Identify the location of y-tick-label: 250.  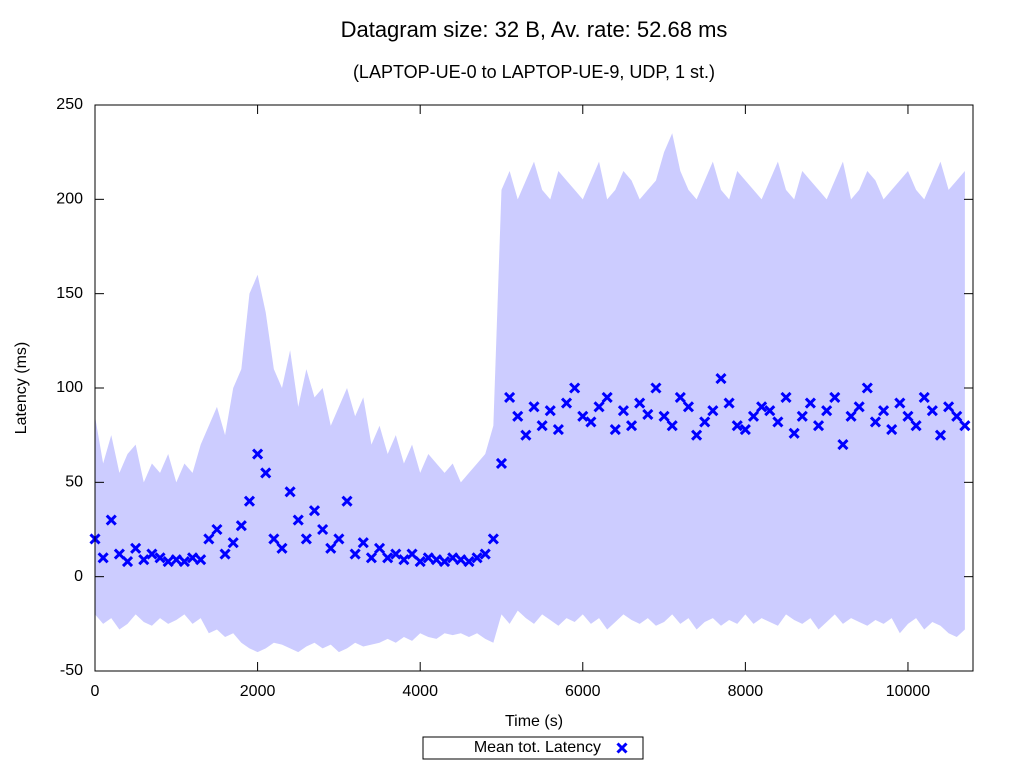
(69, 104).